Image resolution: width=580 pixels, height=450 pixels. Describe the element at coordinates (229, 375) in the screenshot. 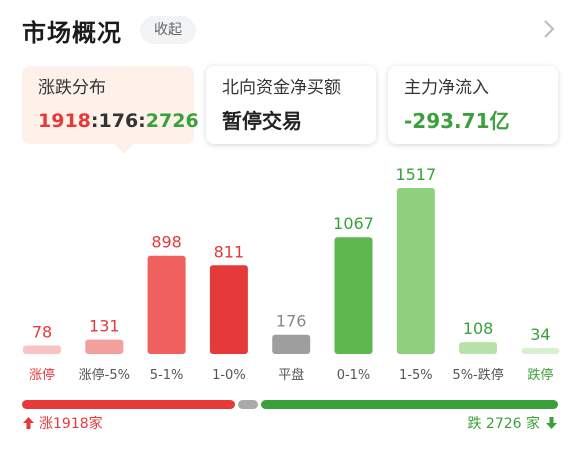

I see `category-label: 1-0%` at that location.